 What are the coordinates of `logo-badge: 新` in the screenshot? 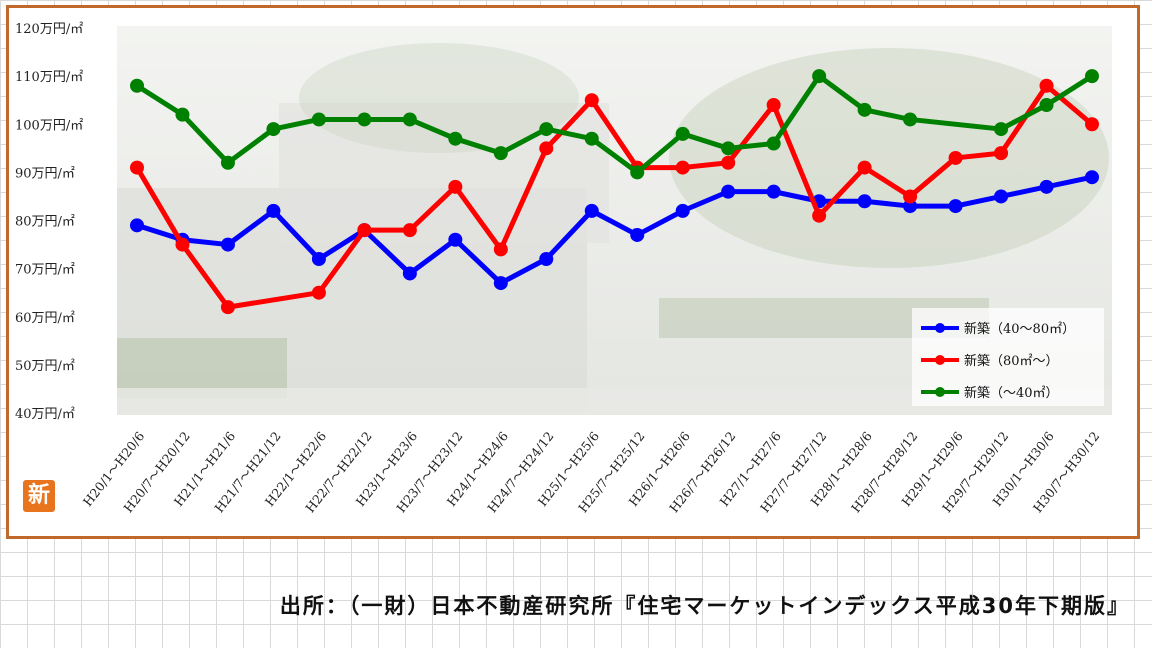 It's located at (39, 496).